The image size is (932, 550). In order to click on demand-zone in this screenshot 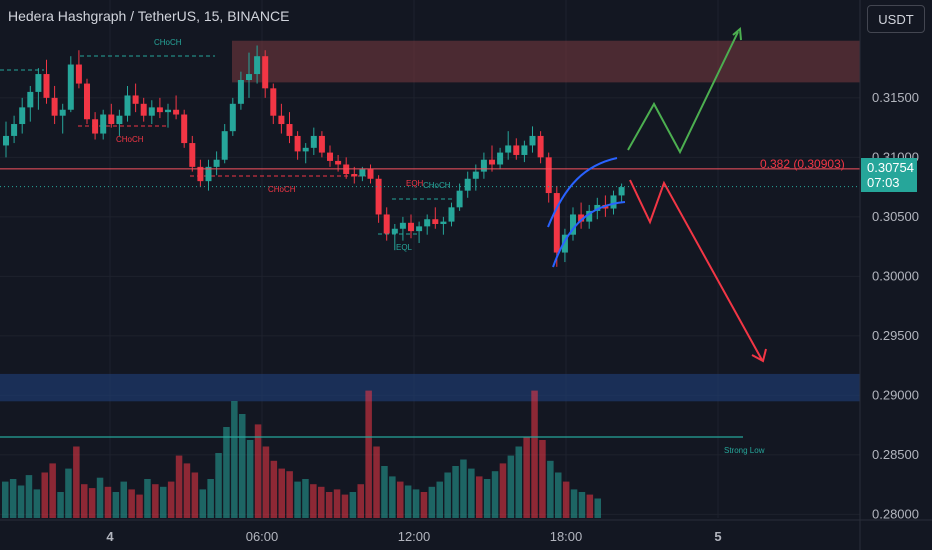, I will do `click(430, 387)`.